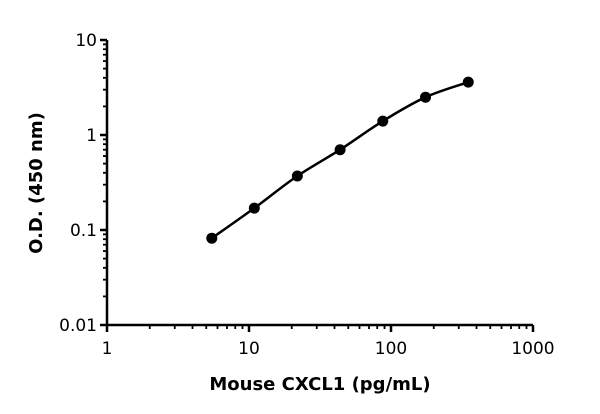 This screenshot has height=414, width=600. What do you see at coordinates (532, 349) in the screenshot?
I see `x-tick-label: 1000` at bounding box center [532, 349].